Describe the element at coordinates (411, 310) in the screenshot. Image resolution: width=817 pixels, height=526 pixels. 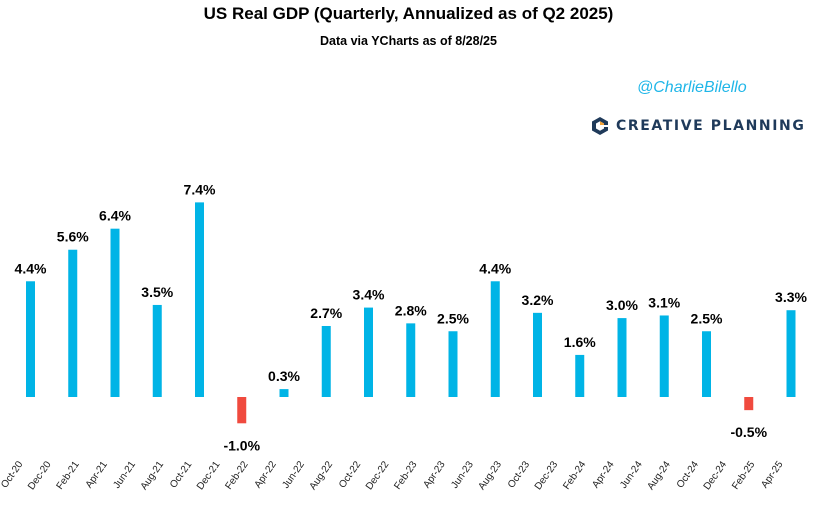
I see `data-label-oct-23: 2.8%` at that location.